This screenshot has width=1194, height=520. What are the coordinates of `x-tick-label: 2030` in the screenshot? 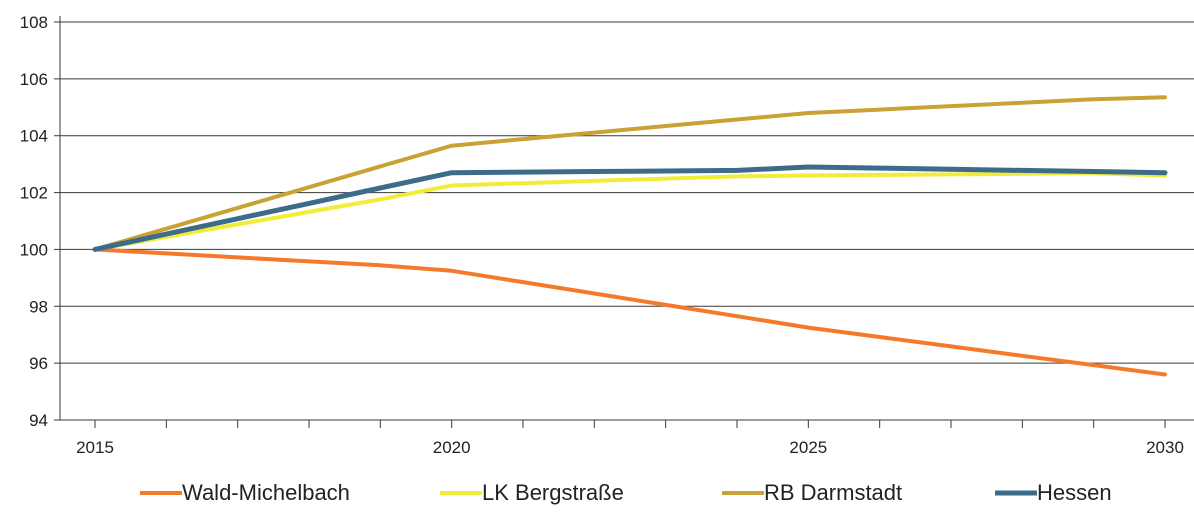 It's located at (1165, 447).